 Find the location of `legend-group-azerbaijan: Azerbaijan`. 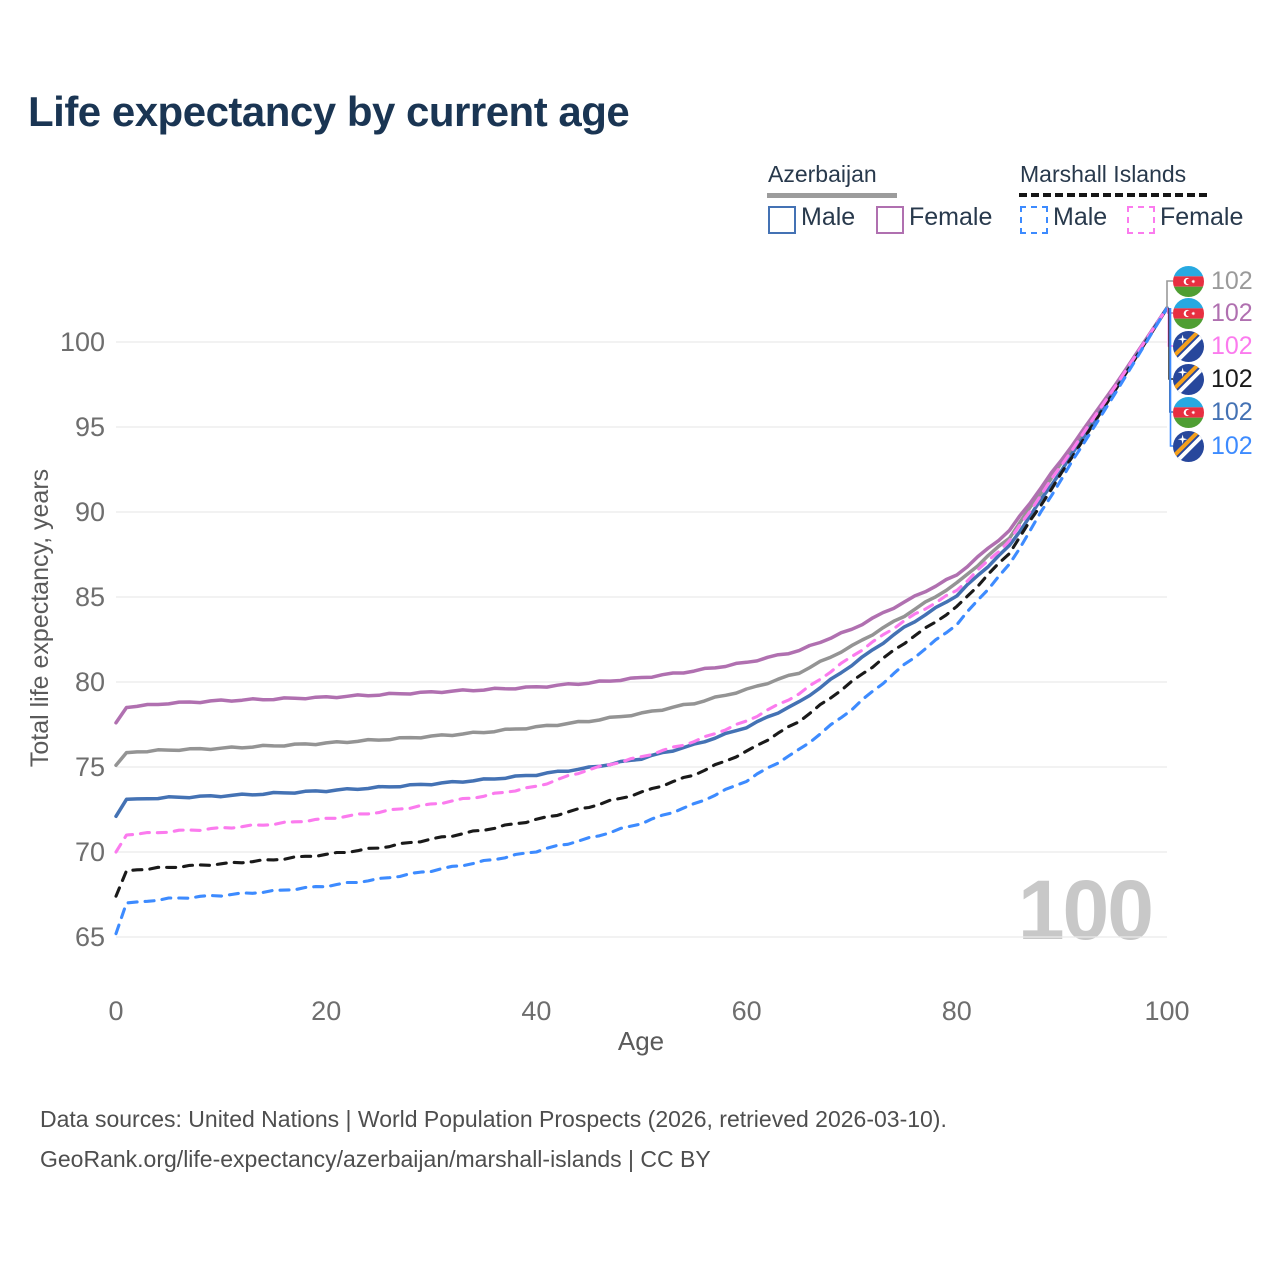

legend-group-azerbaijan: Azerbaijan is located at coordinates (822, 174).